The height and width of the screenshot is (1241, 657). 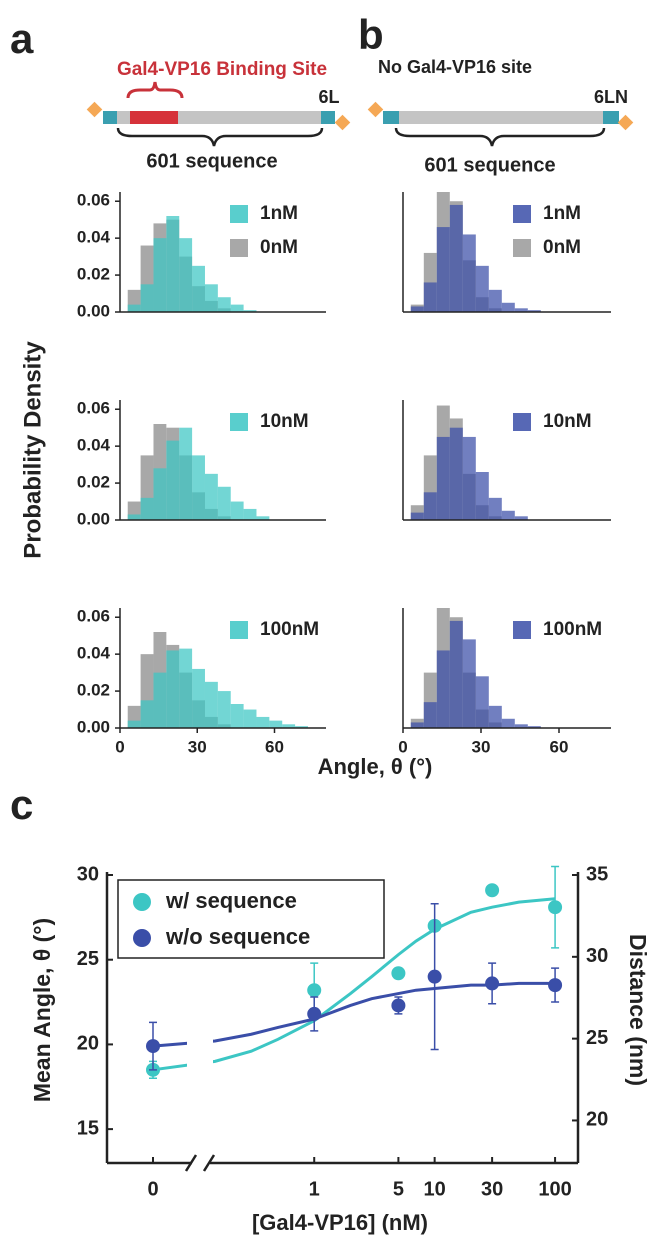 What do you see at coordinates (611, 97) in the screenshot?
I see `end-label: 6LN` at bounding box center [611, 97].